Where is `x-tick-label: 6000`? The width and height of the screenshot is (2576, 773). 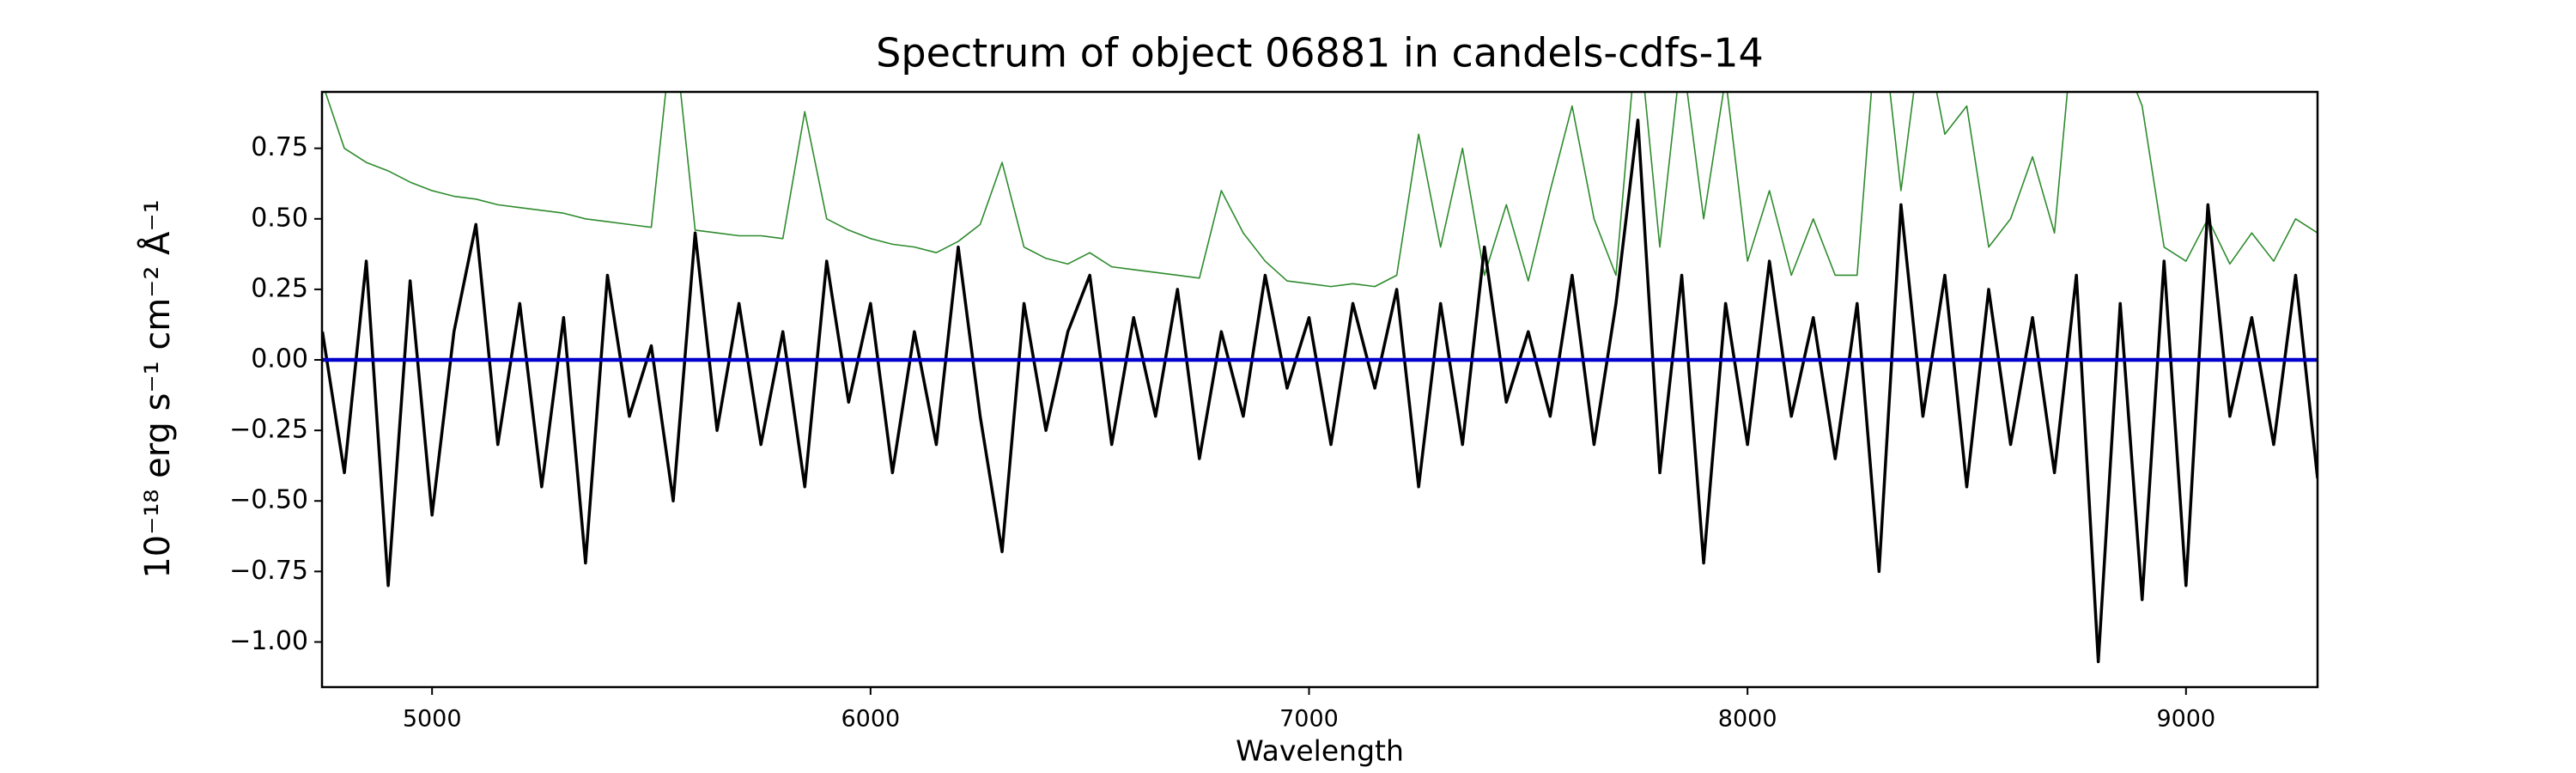
x-tick-label: 6000 is located at coordinates (870, 719).